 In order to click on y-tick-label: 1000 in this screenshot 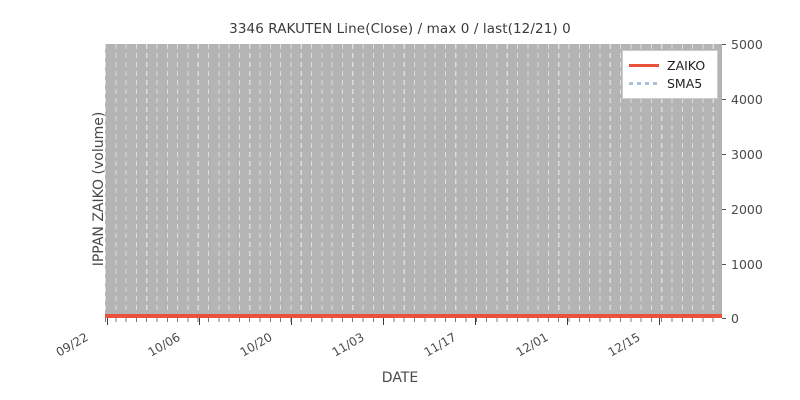, I will do `click(747, 264)`.